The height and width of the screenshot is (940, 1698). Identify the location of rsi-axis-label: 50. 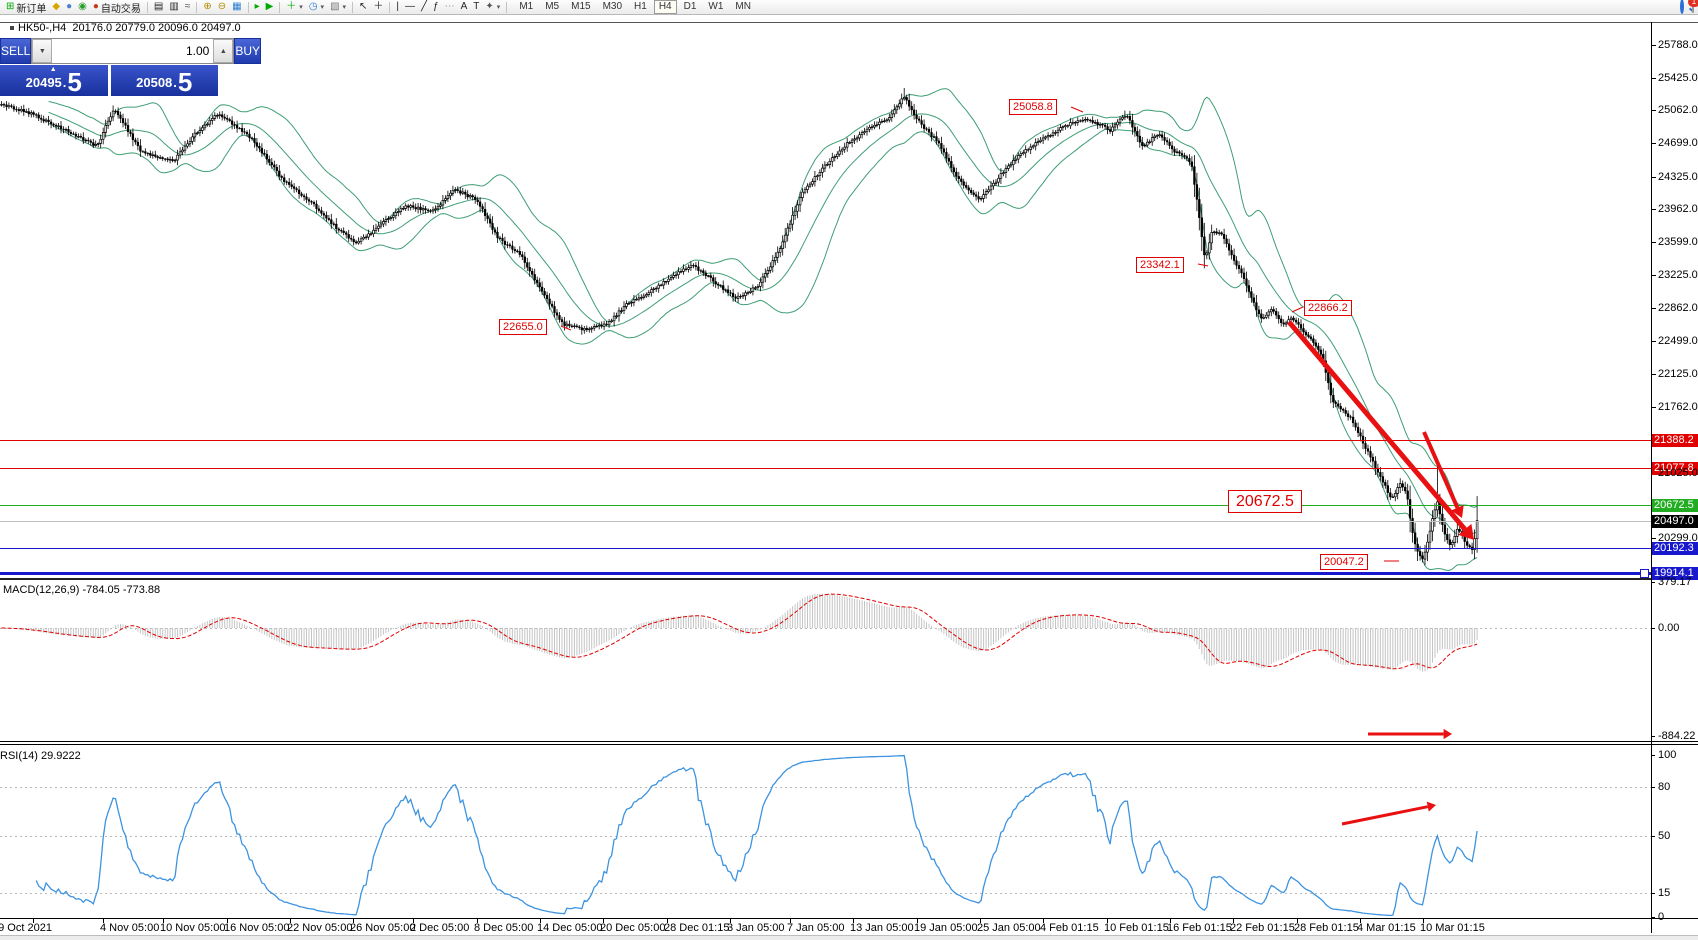
(1664, 836).